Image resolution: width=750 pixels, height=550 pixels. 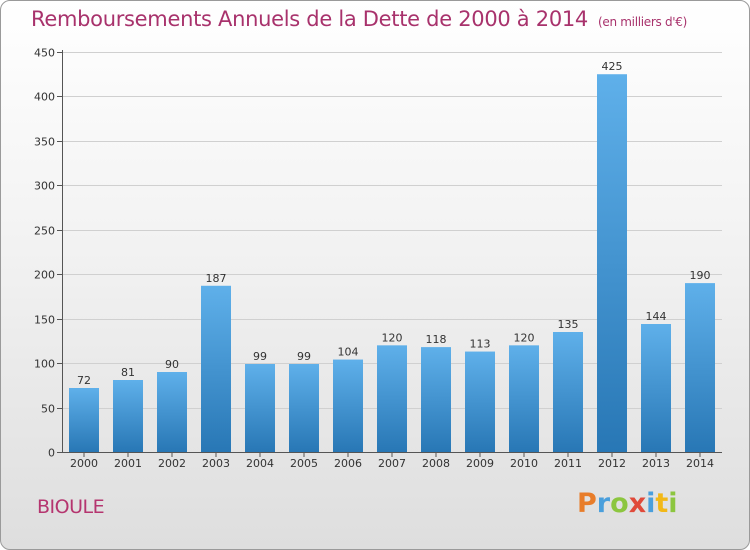 I want to click on value-label: 425, so click(x=612, y=66).